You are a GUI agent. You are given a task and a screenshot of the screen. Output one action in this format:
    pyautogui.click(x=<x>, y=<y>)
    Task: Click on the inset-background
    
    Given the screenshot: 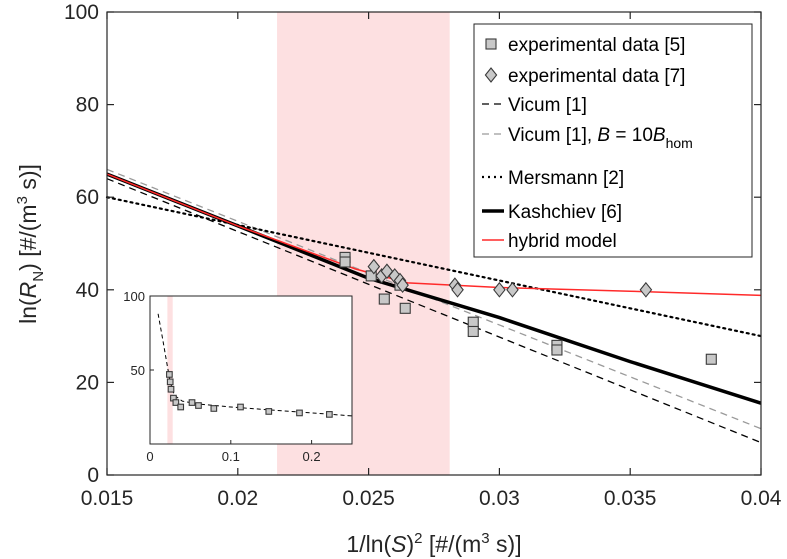 What is the action you would take?
    pyautogui.click(x=251, y=370)
    